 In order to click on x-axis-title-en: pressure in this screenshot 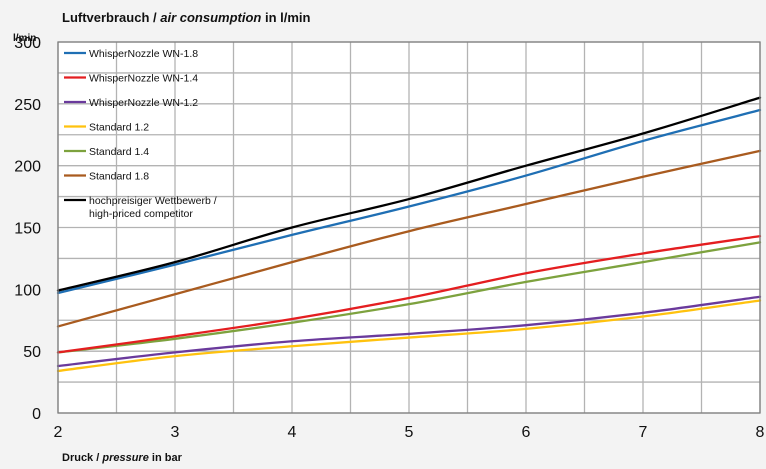, I will do `click(125, 458)`.